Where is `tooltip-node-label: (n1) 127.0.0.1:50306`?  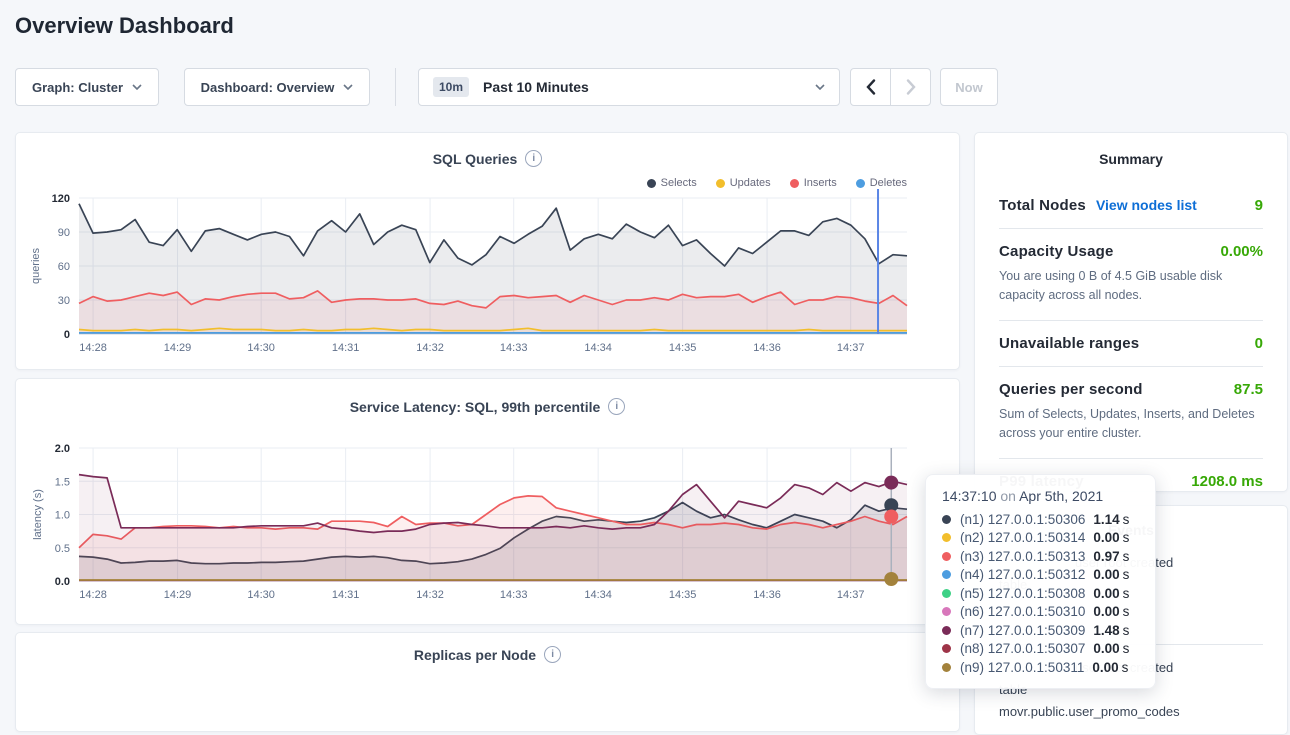 tooltip-node-label: (n1) 127.0.0.1:50306 is located at coordinates (1023, 519).